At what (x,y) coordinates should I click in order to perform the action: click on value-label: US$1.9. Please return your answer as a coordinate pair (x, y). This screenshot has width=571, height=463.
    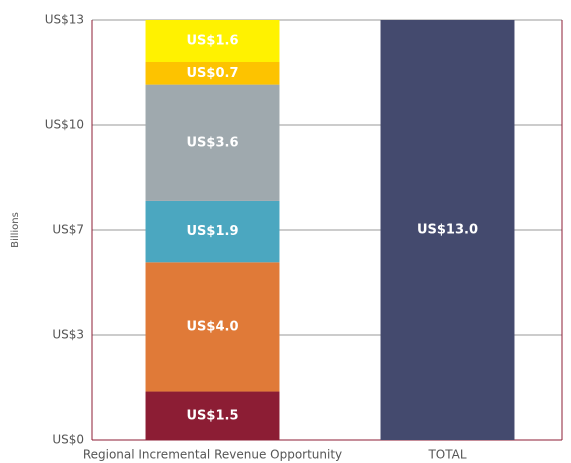
    Looking at the image, I should click on (213, 231).